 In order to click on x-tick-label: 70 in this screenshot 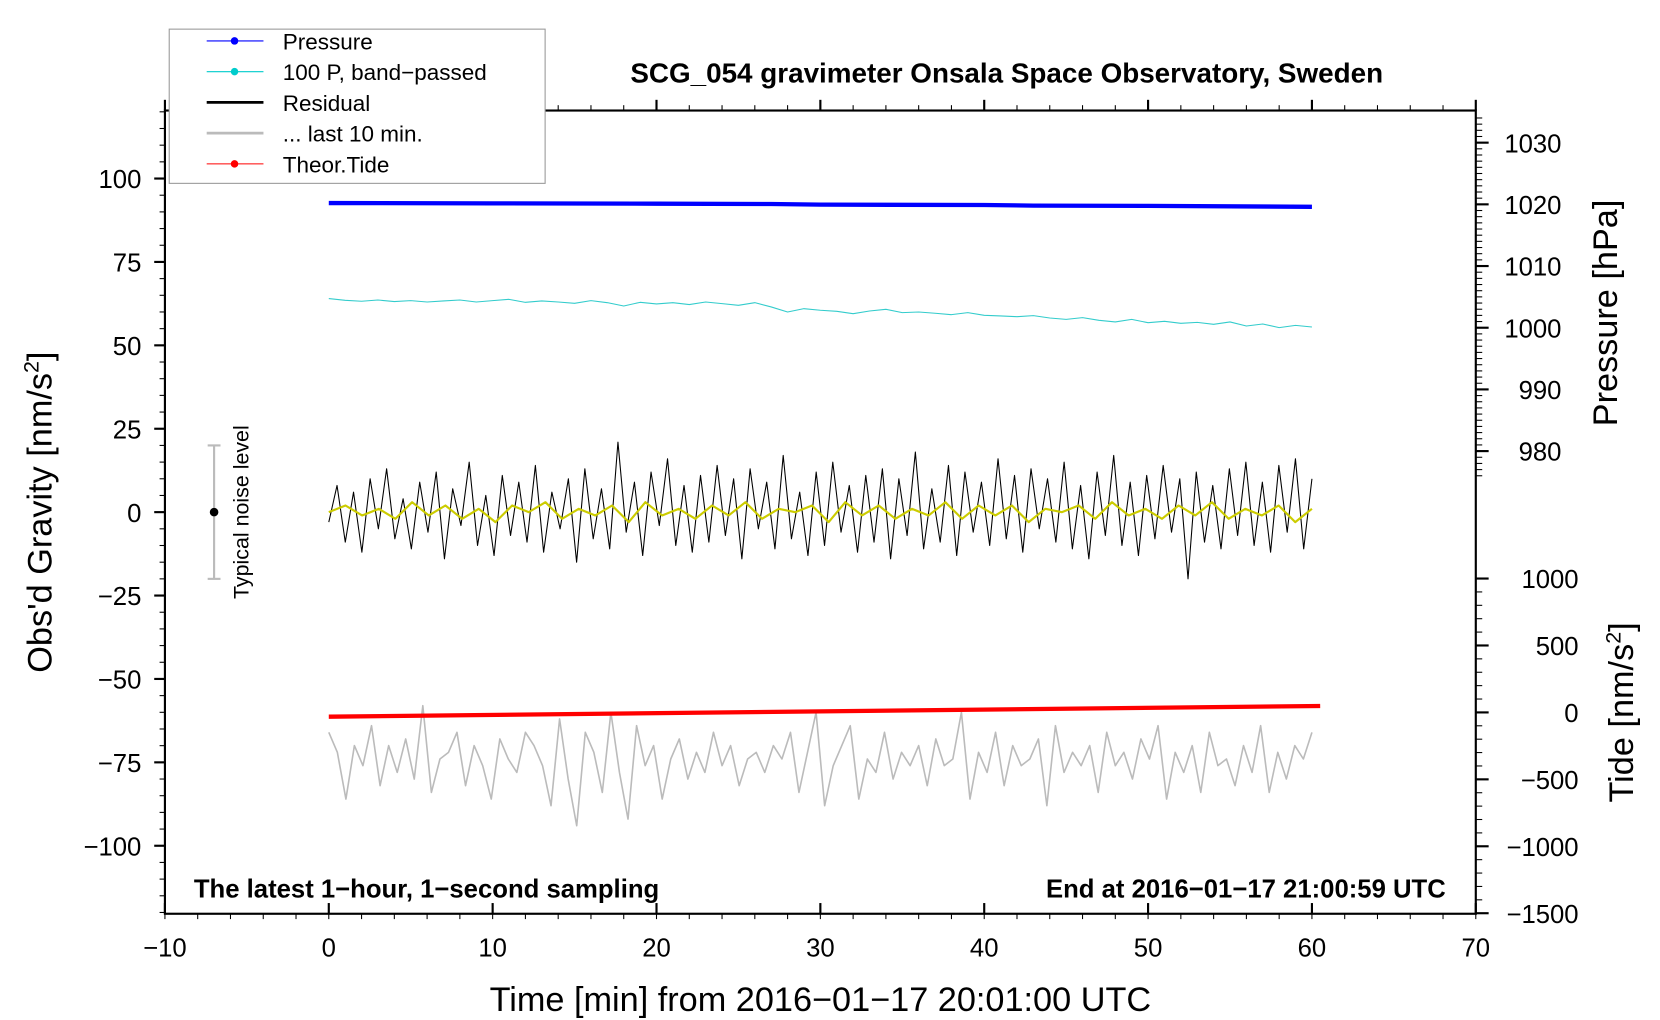, I will do `click(1476, 949)`.